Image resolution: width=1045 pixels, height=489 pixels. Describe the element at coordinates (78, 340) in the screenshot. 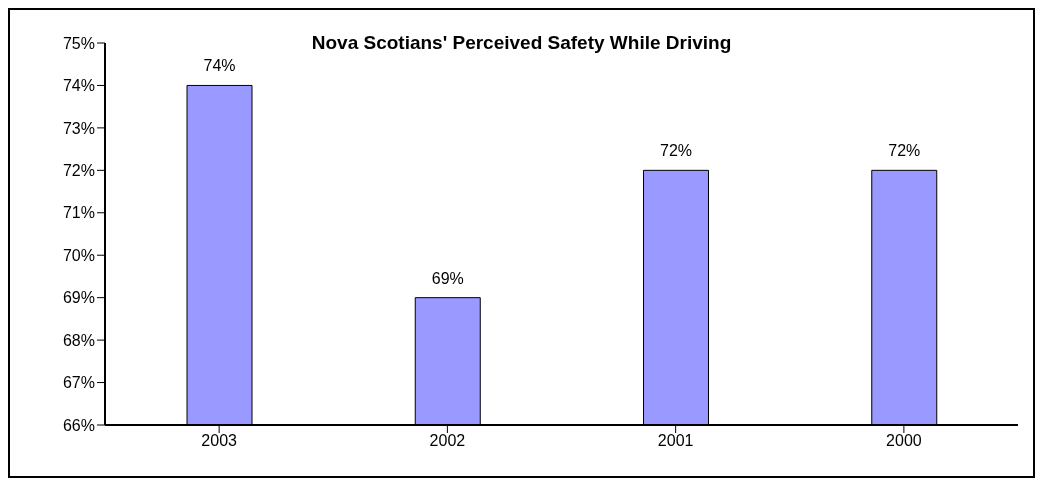

I see `y-tick-label: 68%` at that location.